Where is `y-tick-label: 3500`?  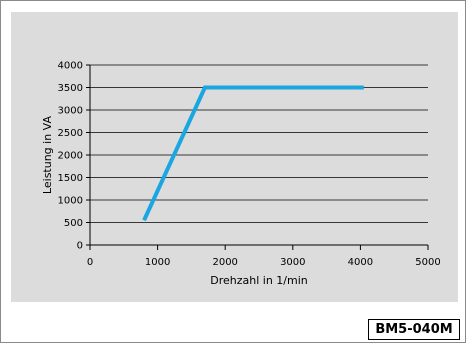 y-tick-label: 3500 is located at coordinates (70, 88).